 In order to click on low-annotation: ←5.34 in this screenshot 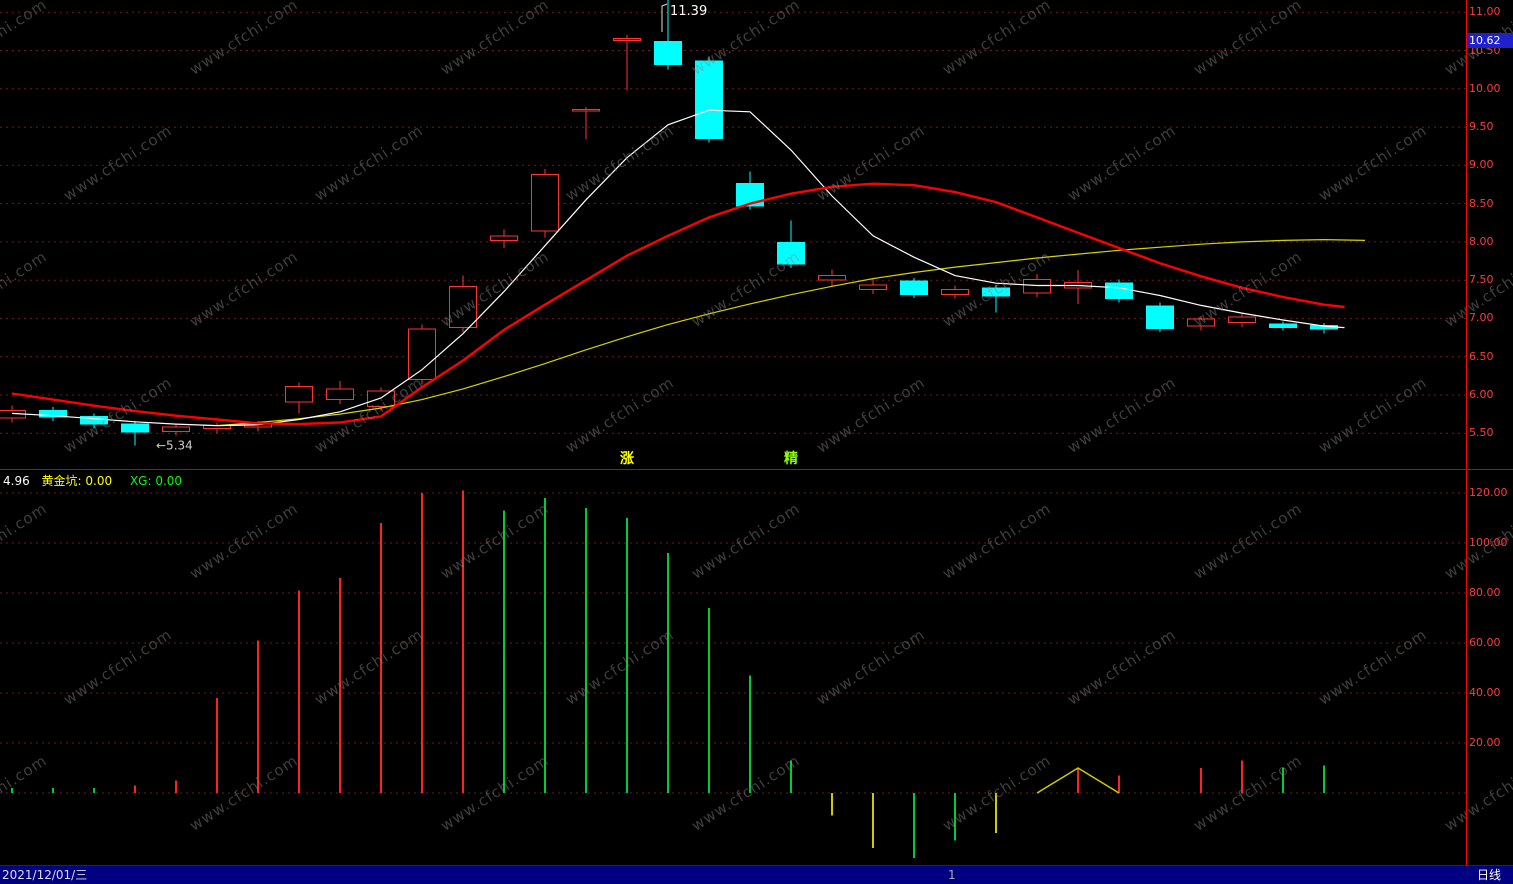, I will do `click(174, 446)`.